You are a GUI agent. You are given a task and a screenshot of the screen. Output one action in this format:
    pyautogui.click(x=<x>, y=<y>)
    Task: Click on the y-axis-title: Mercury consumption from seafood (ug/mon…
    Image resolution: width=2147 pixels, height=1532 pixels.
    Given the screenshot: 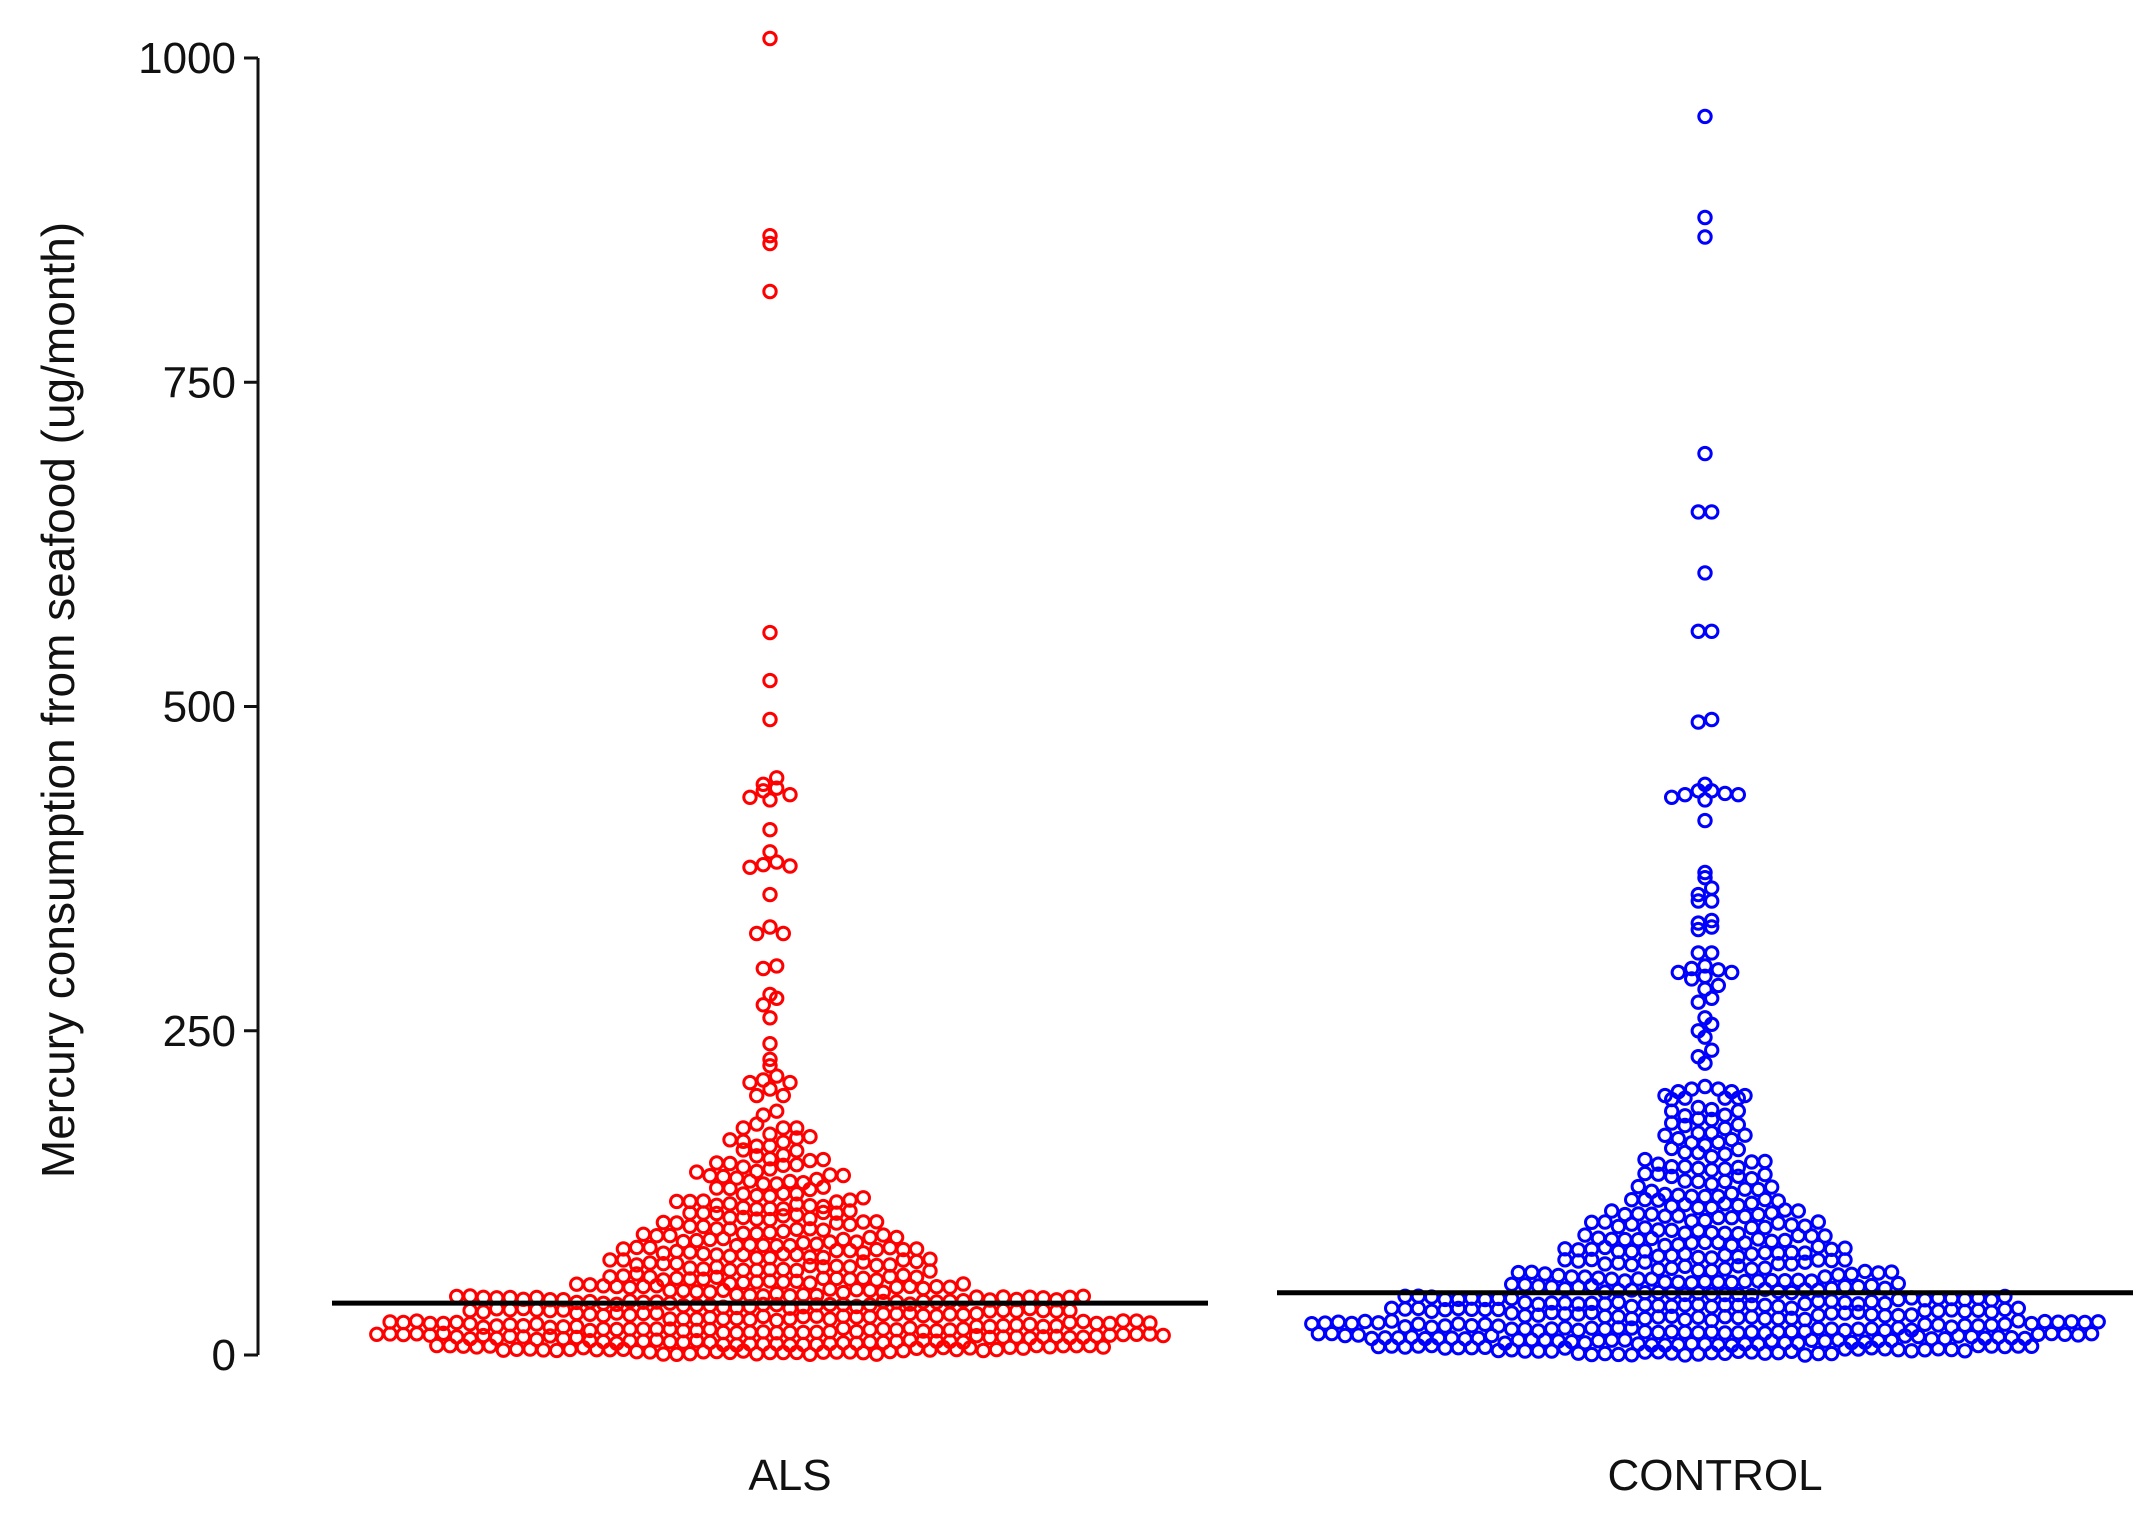 What is the action you would take?
    pyautogui.click(x=58, y=700)
    